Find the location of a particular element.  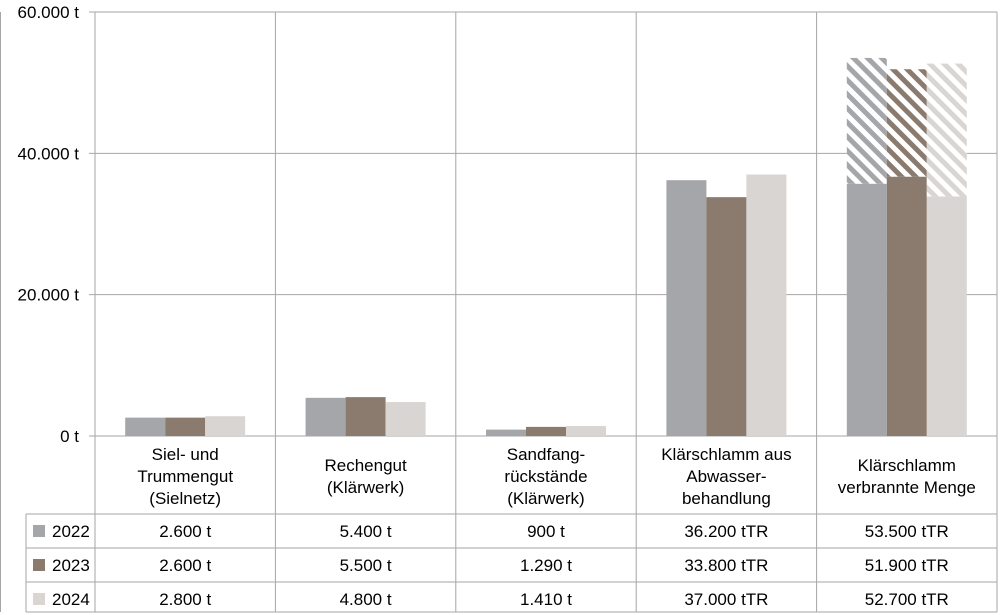

category-label-1: (Klärwerk) is located at coordinates (365, 487).